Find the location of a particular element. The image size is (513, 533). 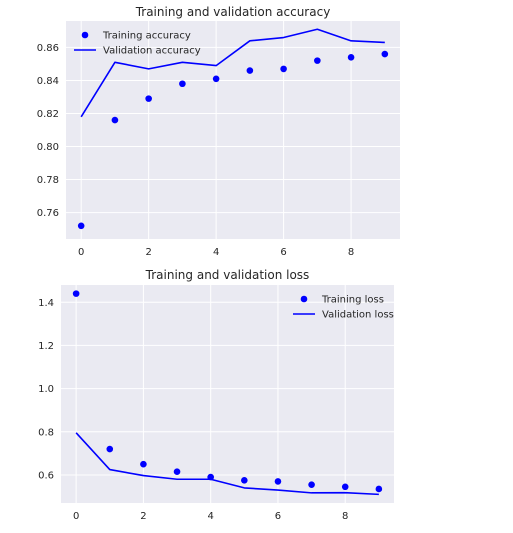

y-tick-label: 0.6 is located at coordinates (46, 475).